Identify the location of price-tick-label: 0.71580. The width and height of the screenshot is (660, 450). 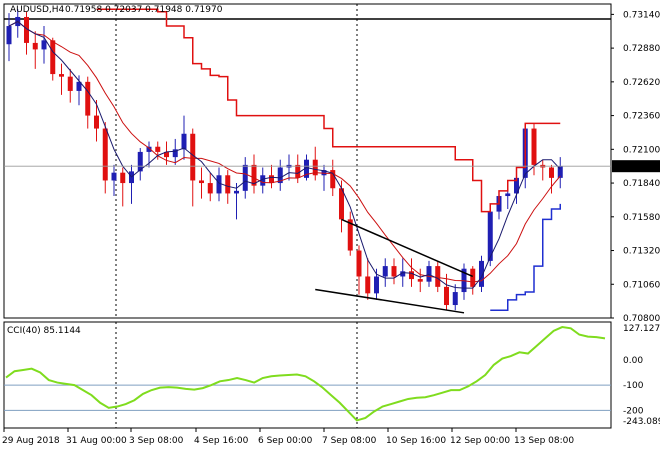
(641, 218).